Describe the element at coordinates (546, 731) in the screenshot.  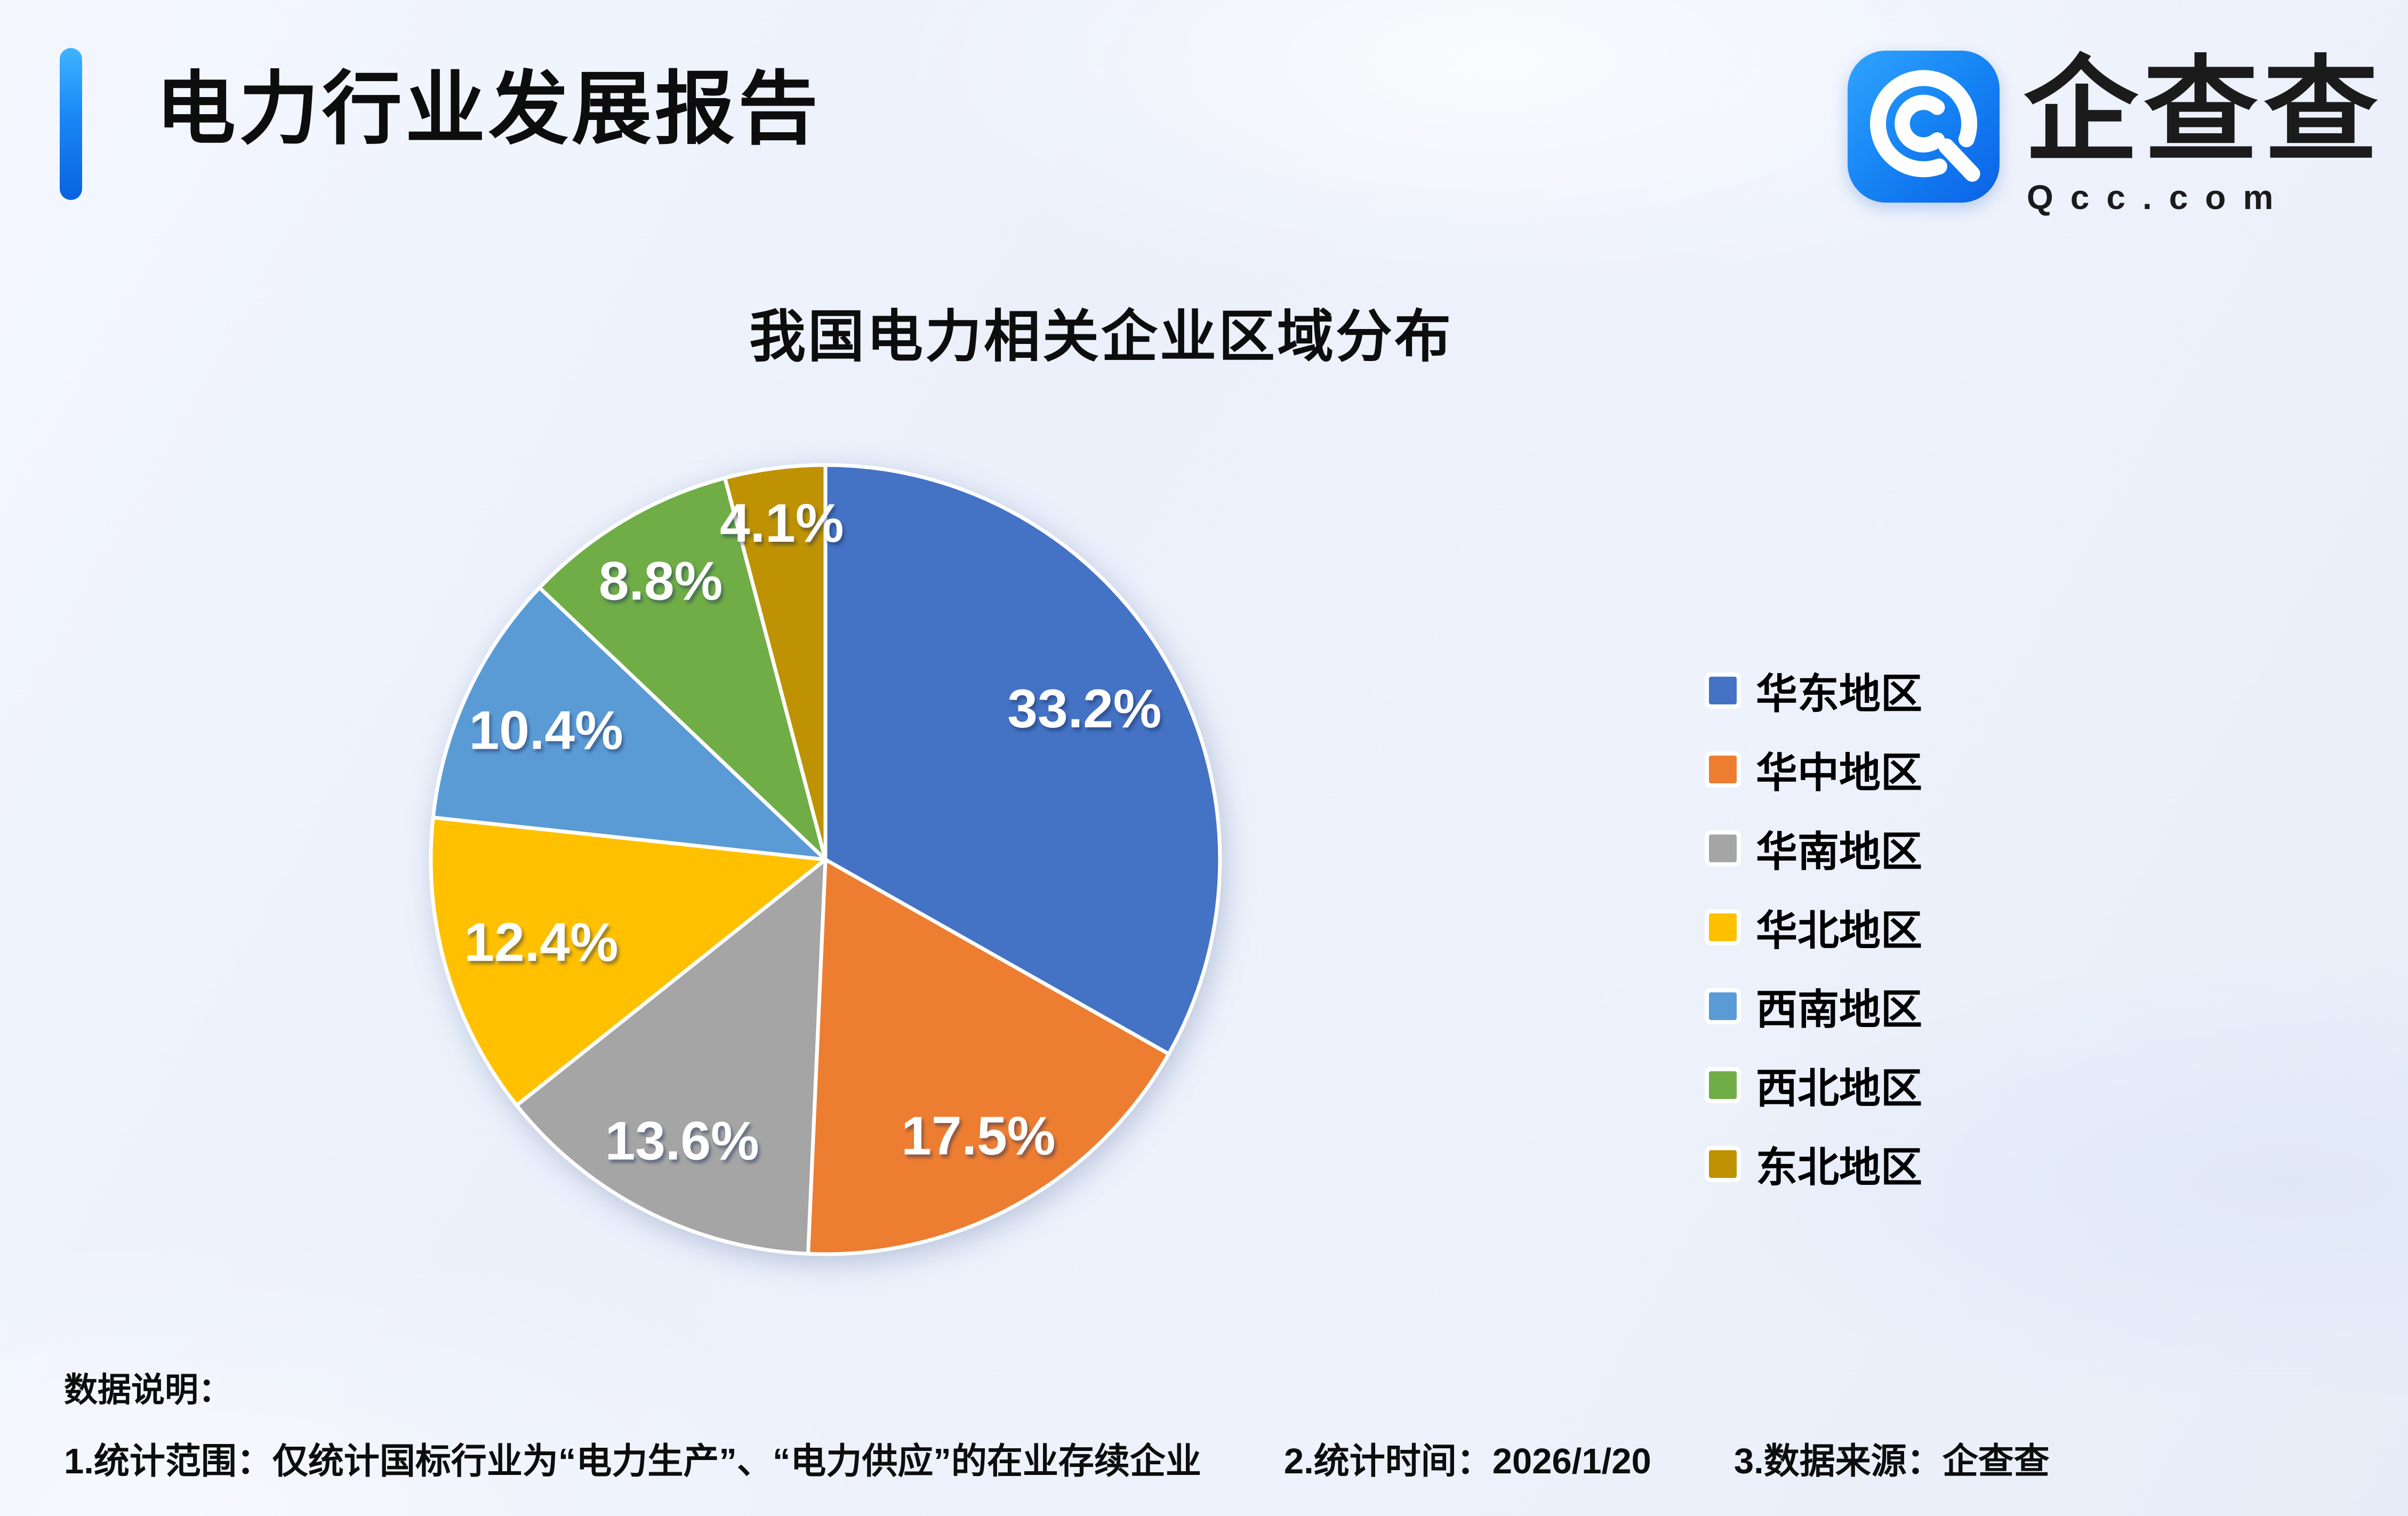
I see `pie-label-4: 10.4%` at that location.